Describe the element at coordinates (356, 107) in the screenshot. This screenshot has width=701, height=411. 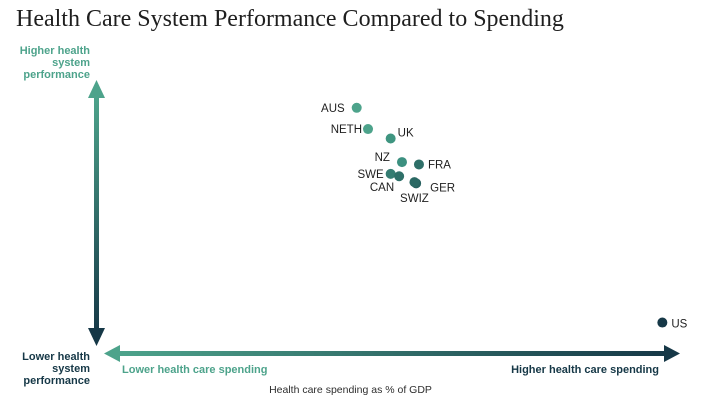
I see `point-aus` at that location.